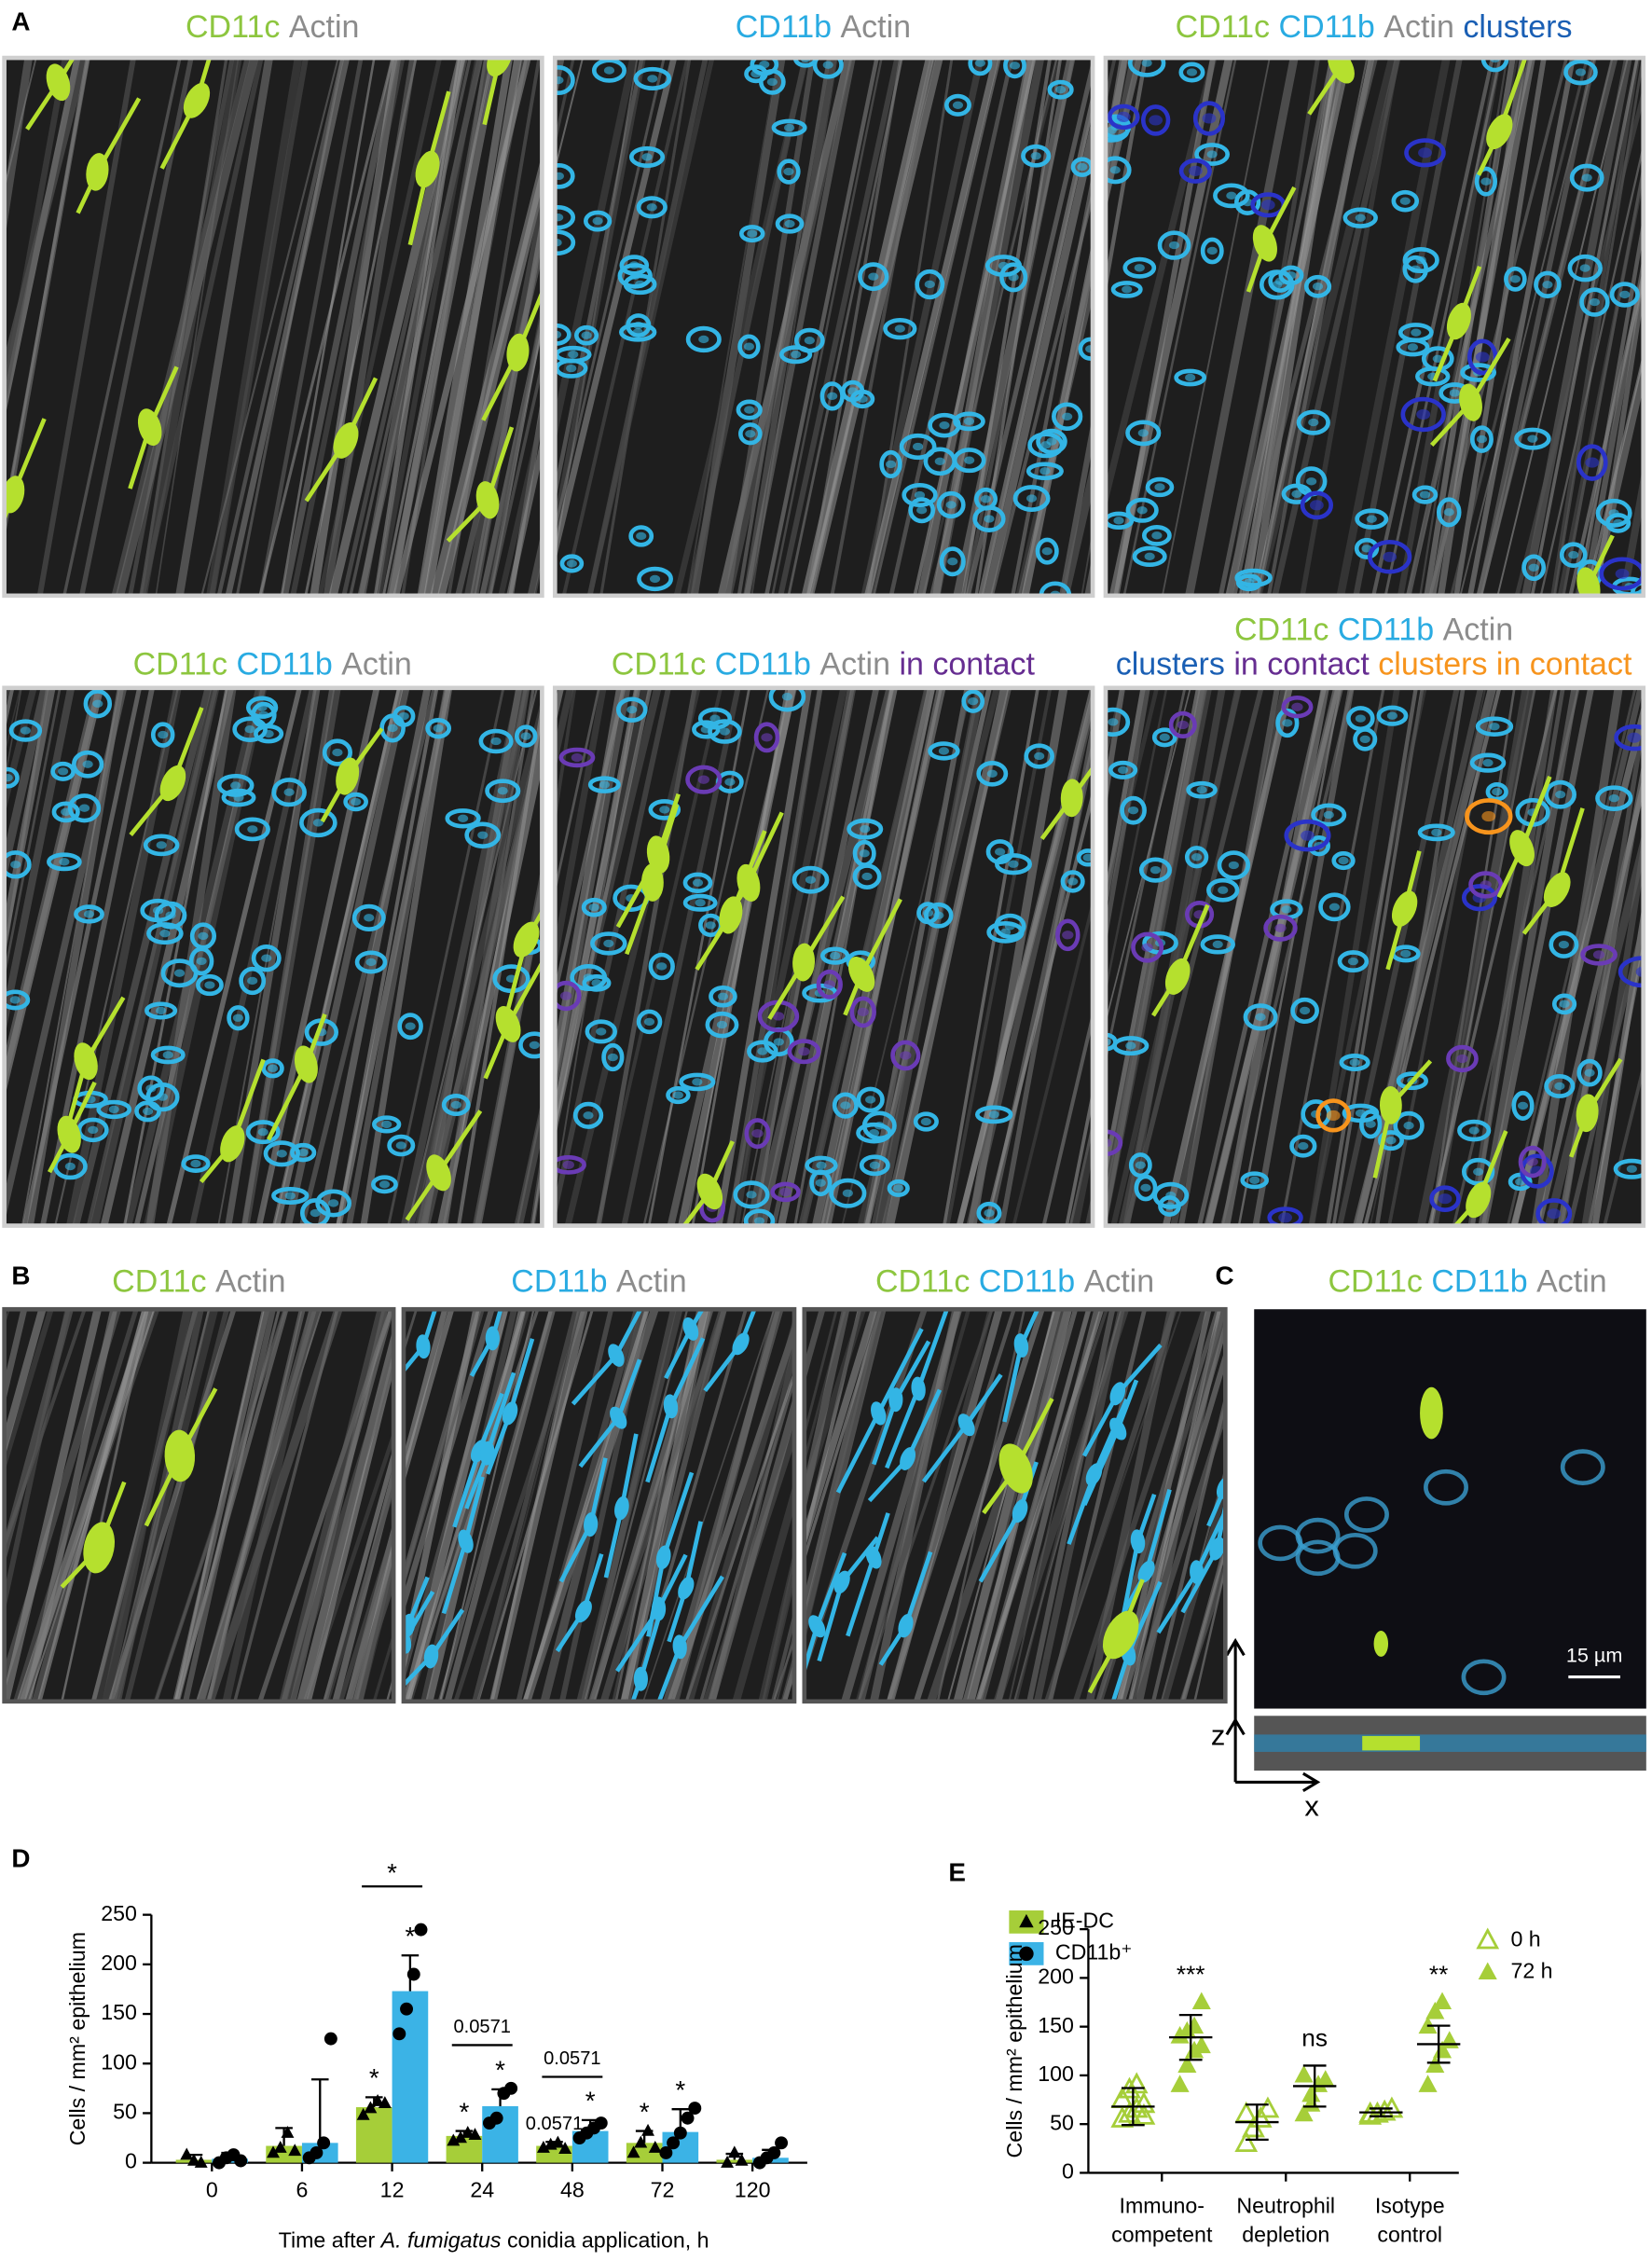 This screenshot has width=1652, height=2261. Describe the element at coordinates (198, 1281) in the screenshot. I see `image-heading: CD11c Actin` at that location.